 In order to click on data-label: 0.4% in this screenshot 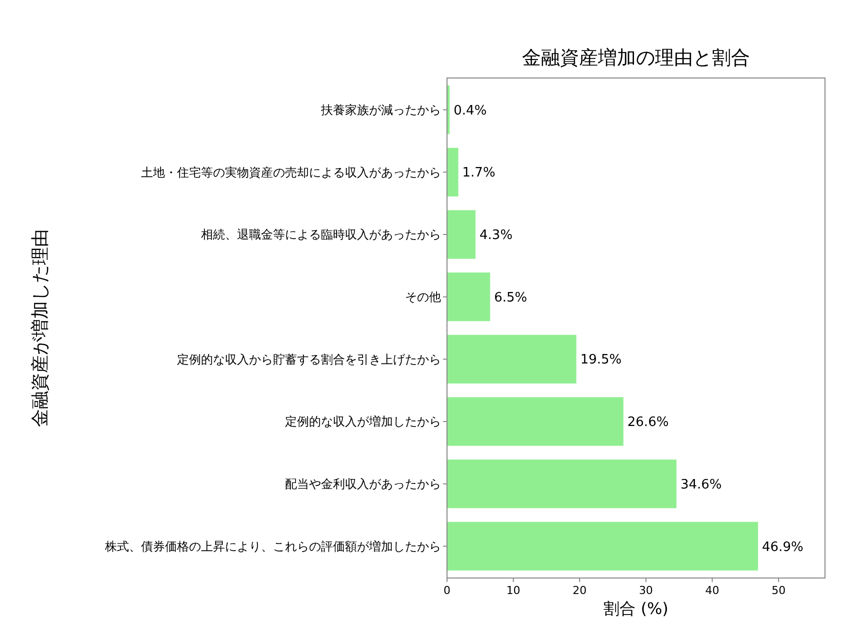, I will do `click(470, 110)`.